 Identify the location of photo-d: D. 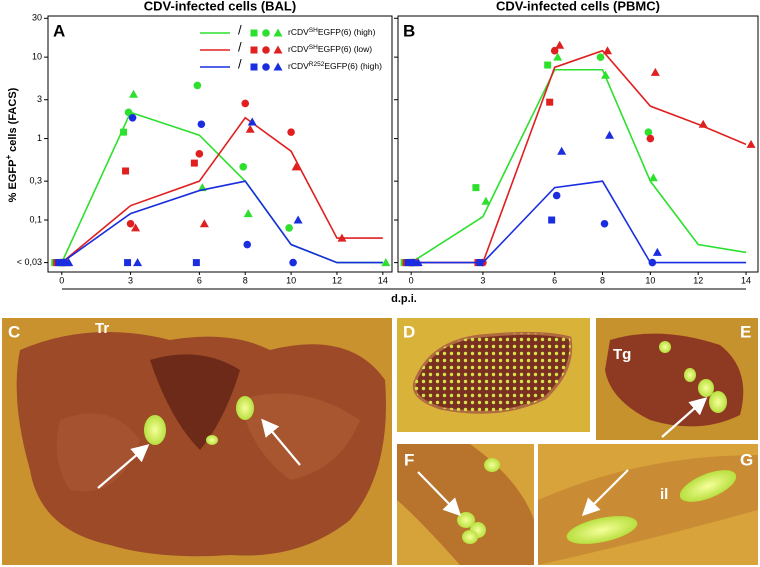
(493, 375).